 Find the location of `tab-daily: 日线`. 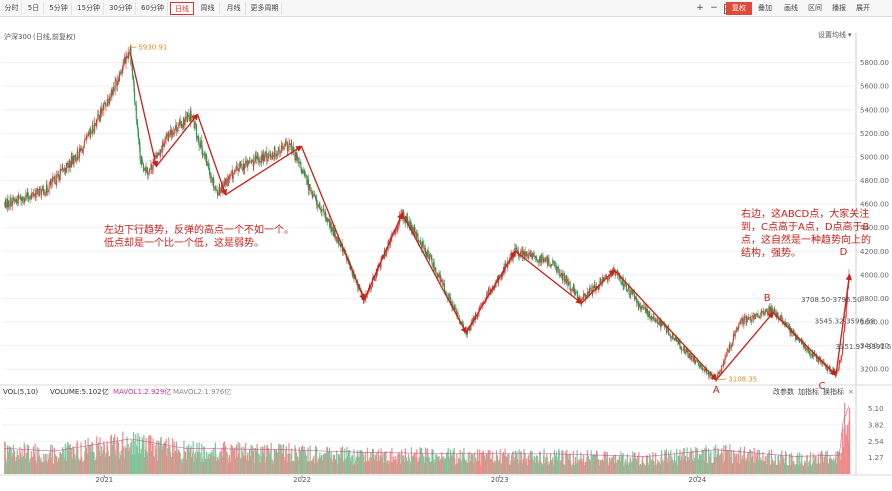

tab-daily: 日线 is located at coordinates (182, 8).